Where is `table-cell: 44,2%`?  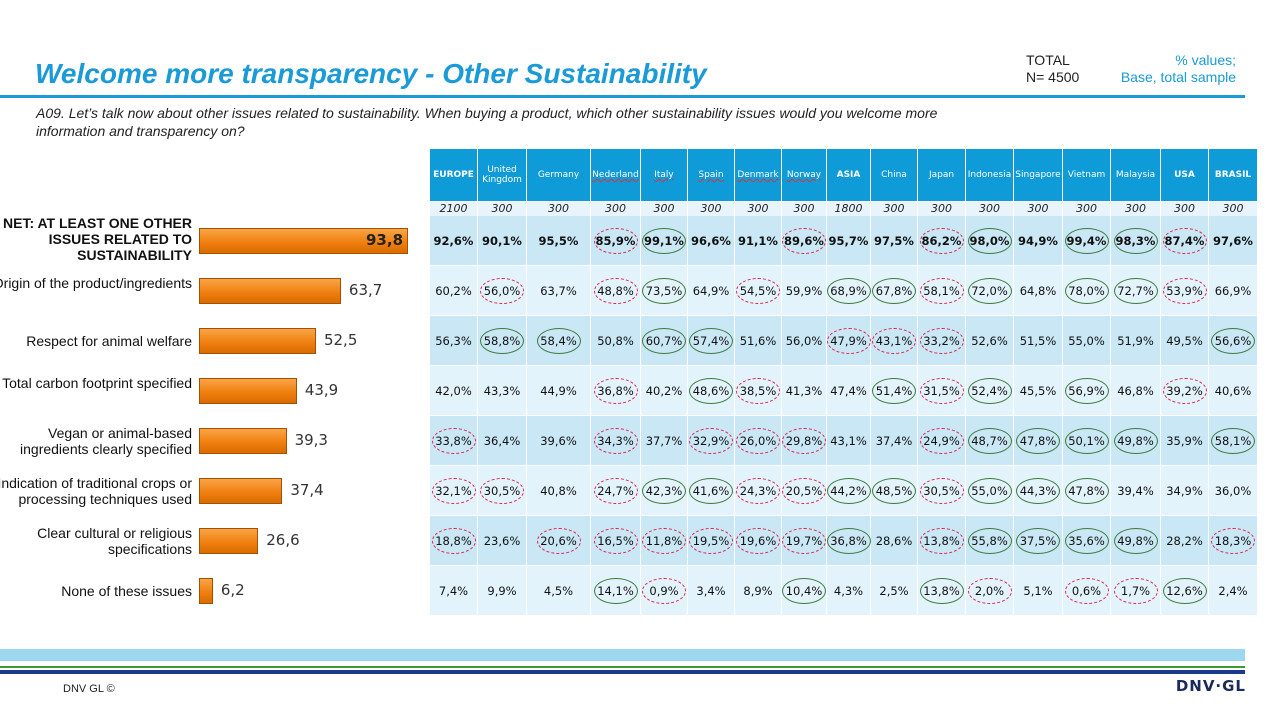
table-cell: 44,2% is located at coordinates (848, 491).